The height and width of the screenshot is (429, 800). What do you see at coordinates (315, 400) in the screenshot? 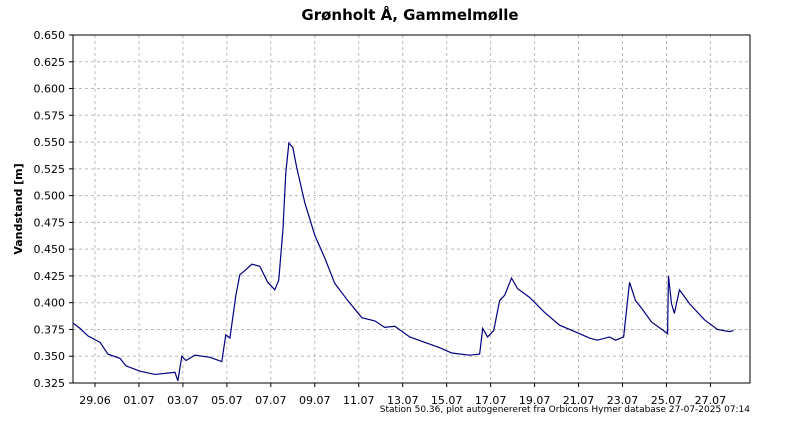
I see `x-tick-label: 09.07` at bounding box center [315, 400].